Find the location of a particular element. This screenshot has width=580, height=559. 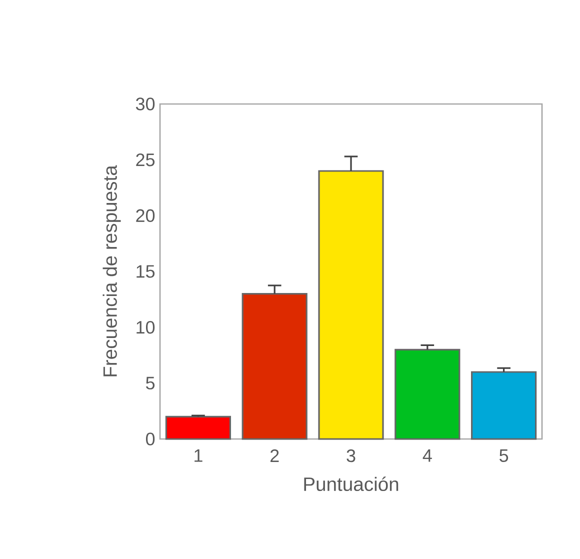

x-tick-label: 1 is located at coordinates (198, 455).